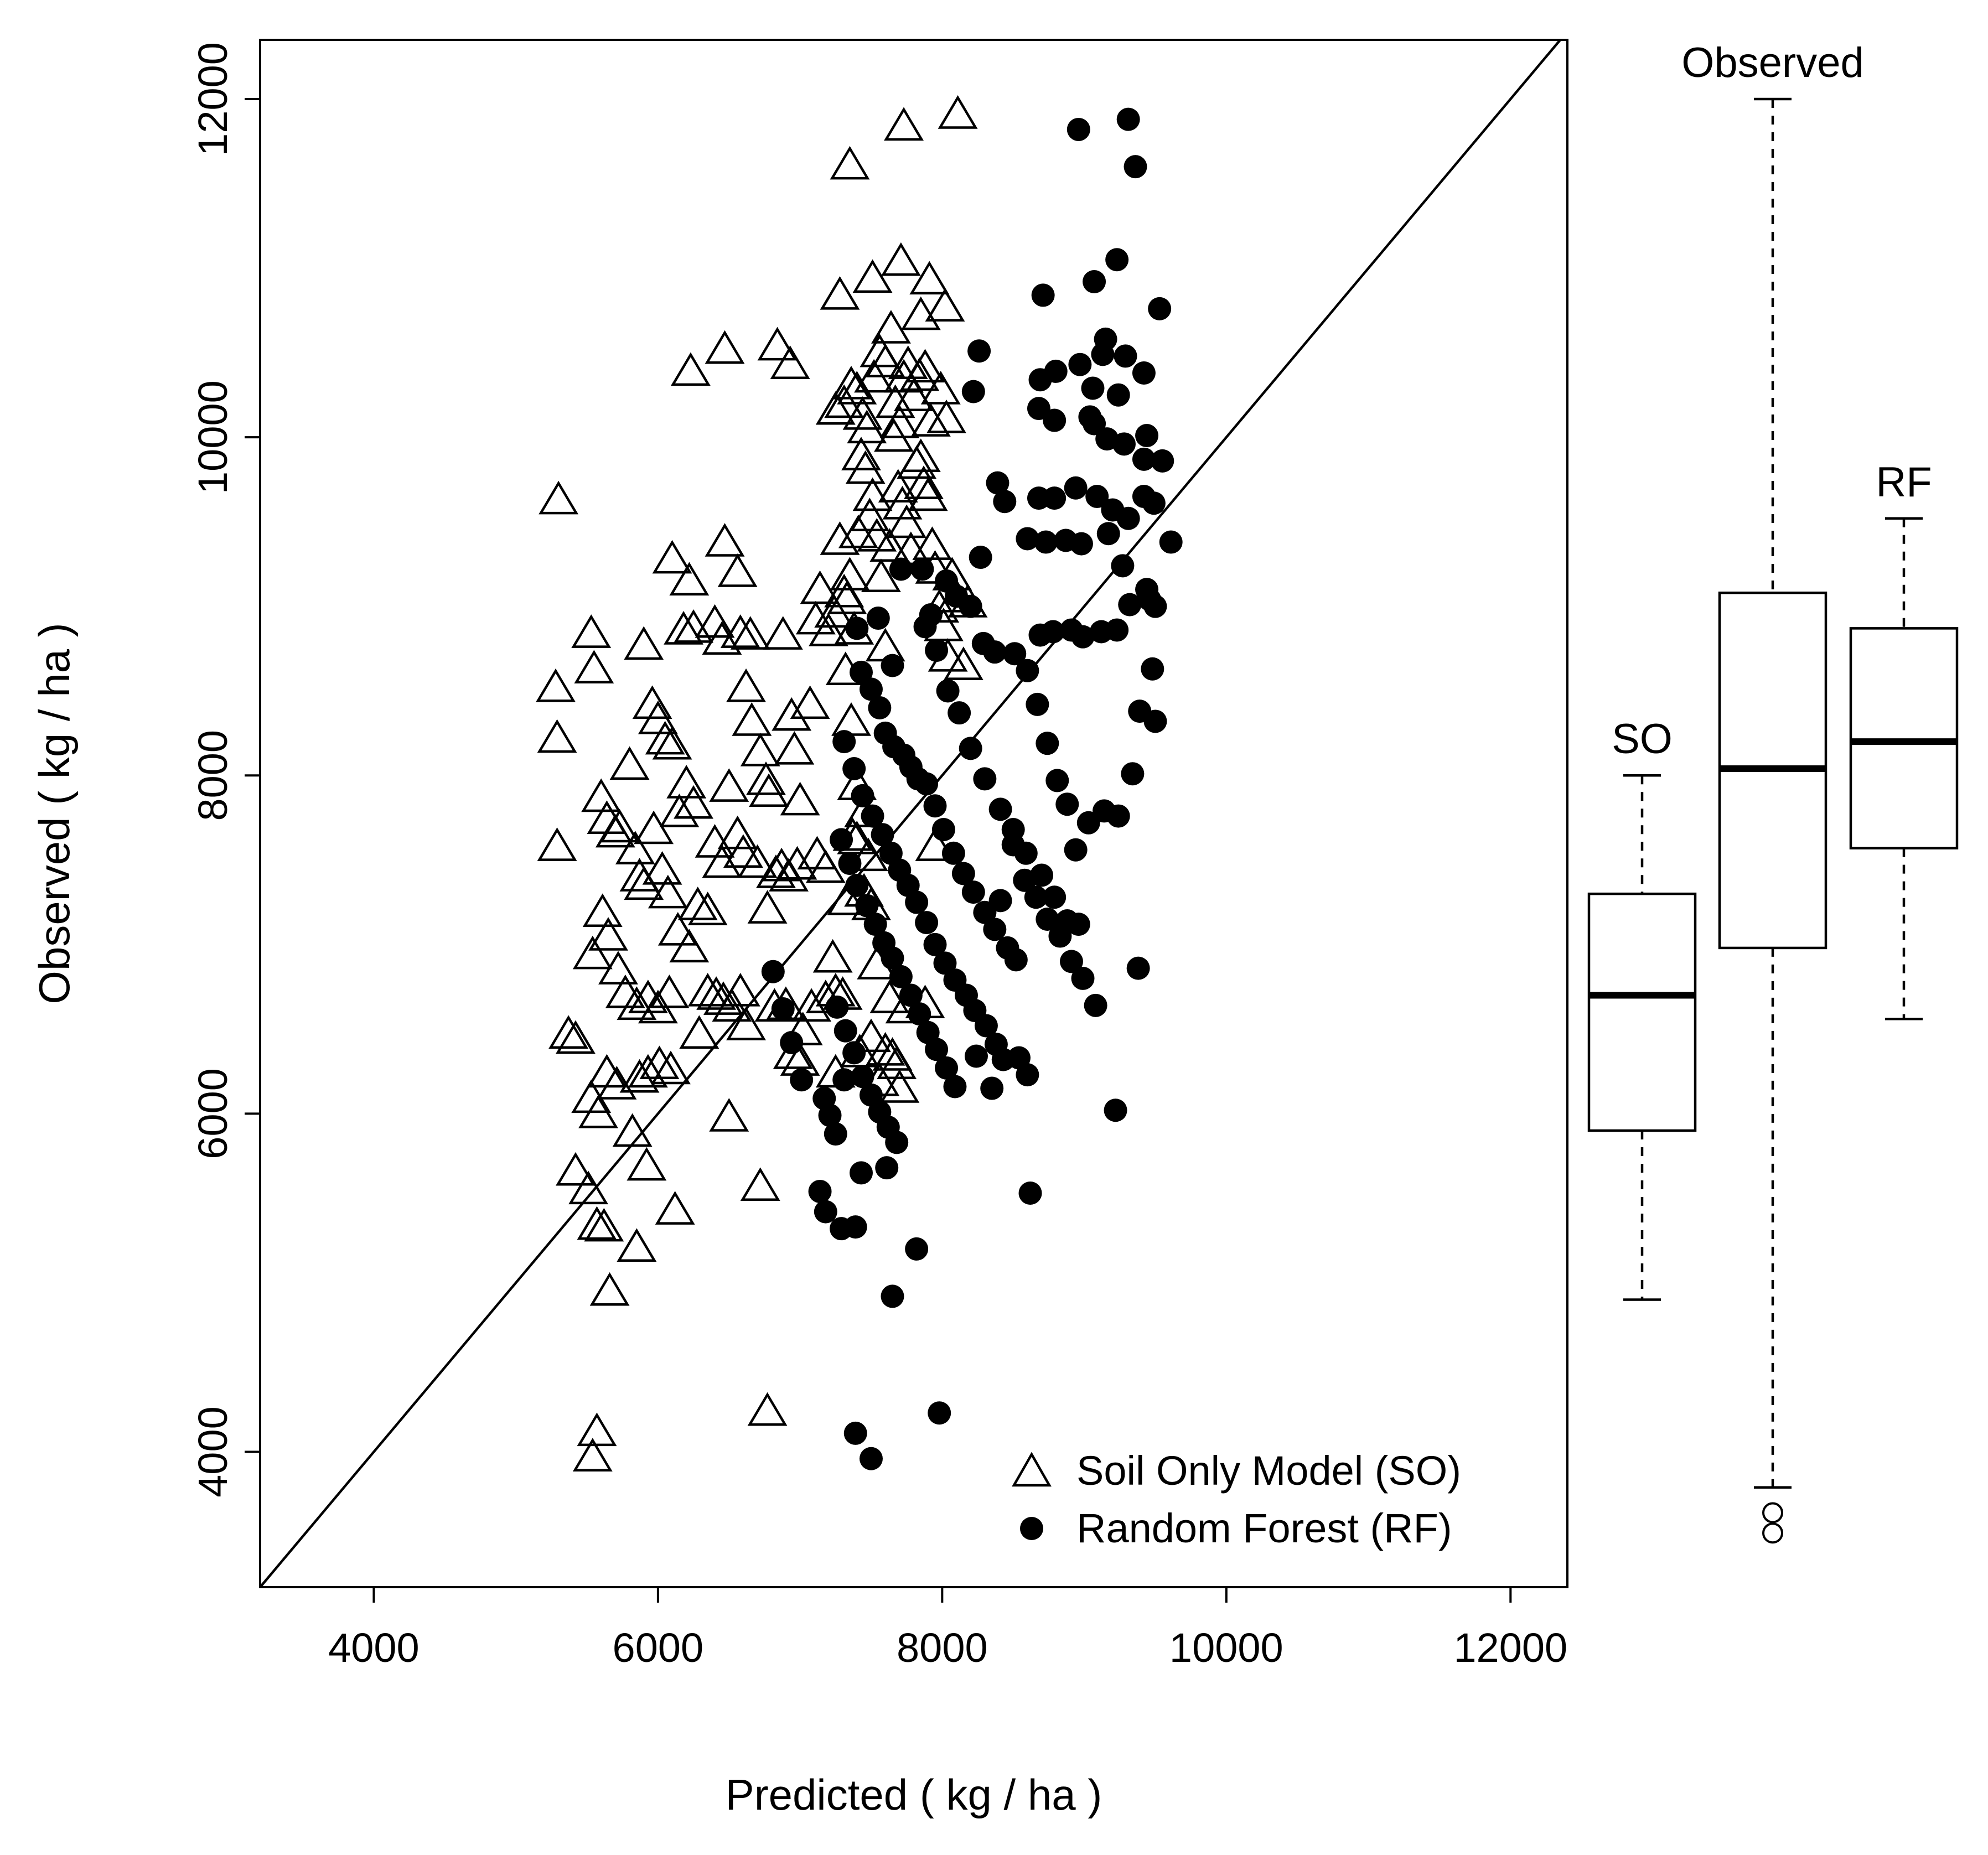 This screenshot has height=1855, width=1988. Describe the element at coordinates (1510, 1648) in the screenshot. I see `x-tick-label: 12000` at that location.